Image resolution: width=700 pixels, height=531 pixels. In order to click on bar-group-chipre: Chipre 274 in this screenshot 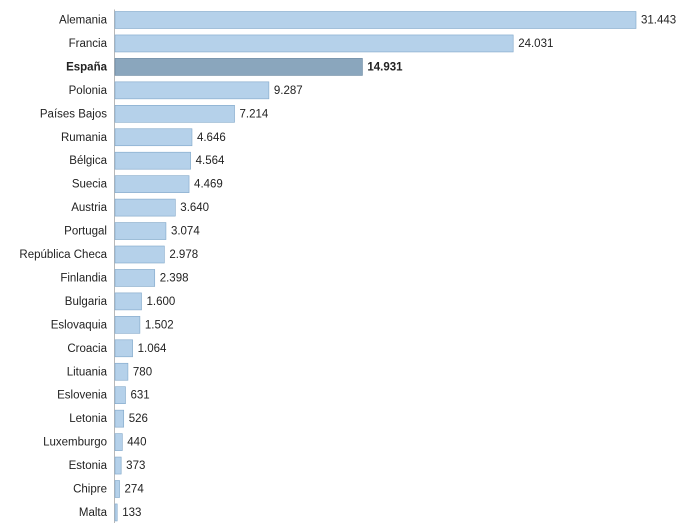, I will do `click(109, 489)`.